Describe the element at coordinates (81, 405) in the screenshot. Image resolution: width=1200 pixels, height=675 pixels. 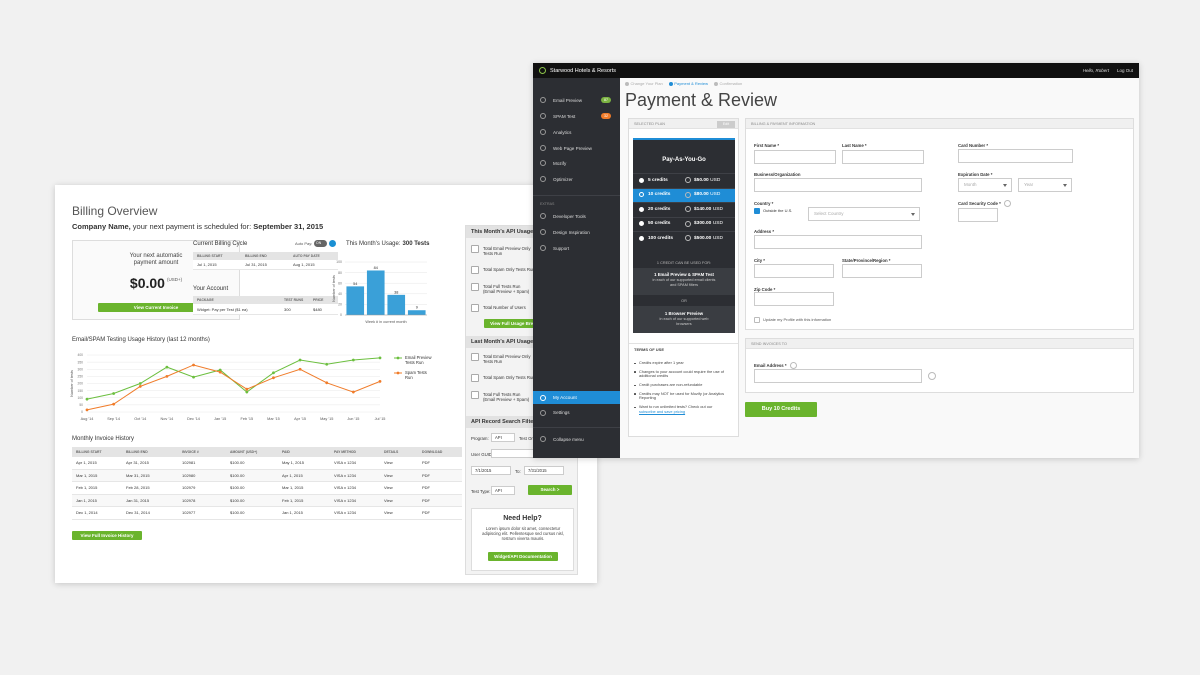
I see `y-tick-label: 50` at that location.